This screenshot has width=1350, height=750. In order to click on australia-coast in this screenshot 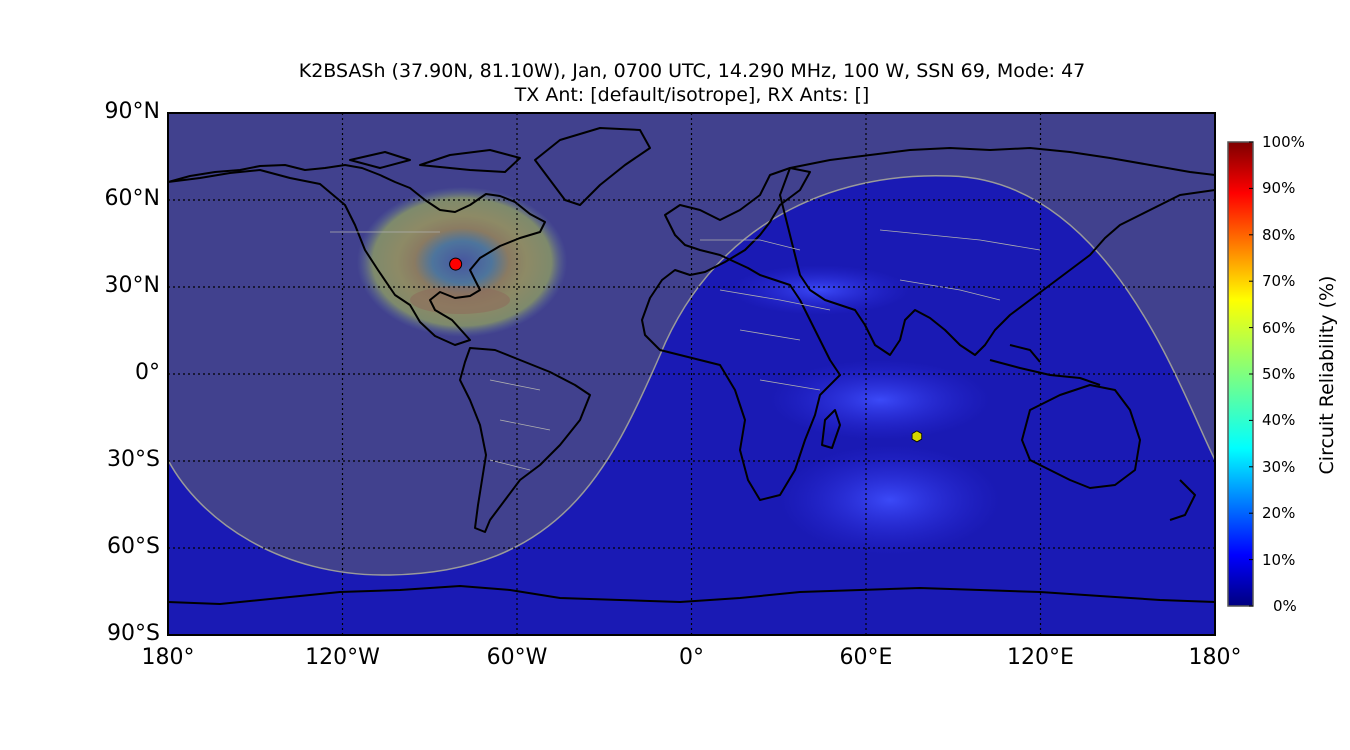, I will do `click(1081, 436)`.